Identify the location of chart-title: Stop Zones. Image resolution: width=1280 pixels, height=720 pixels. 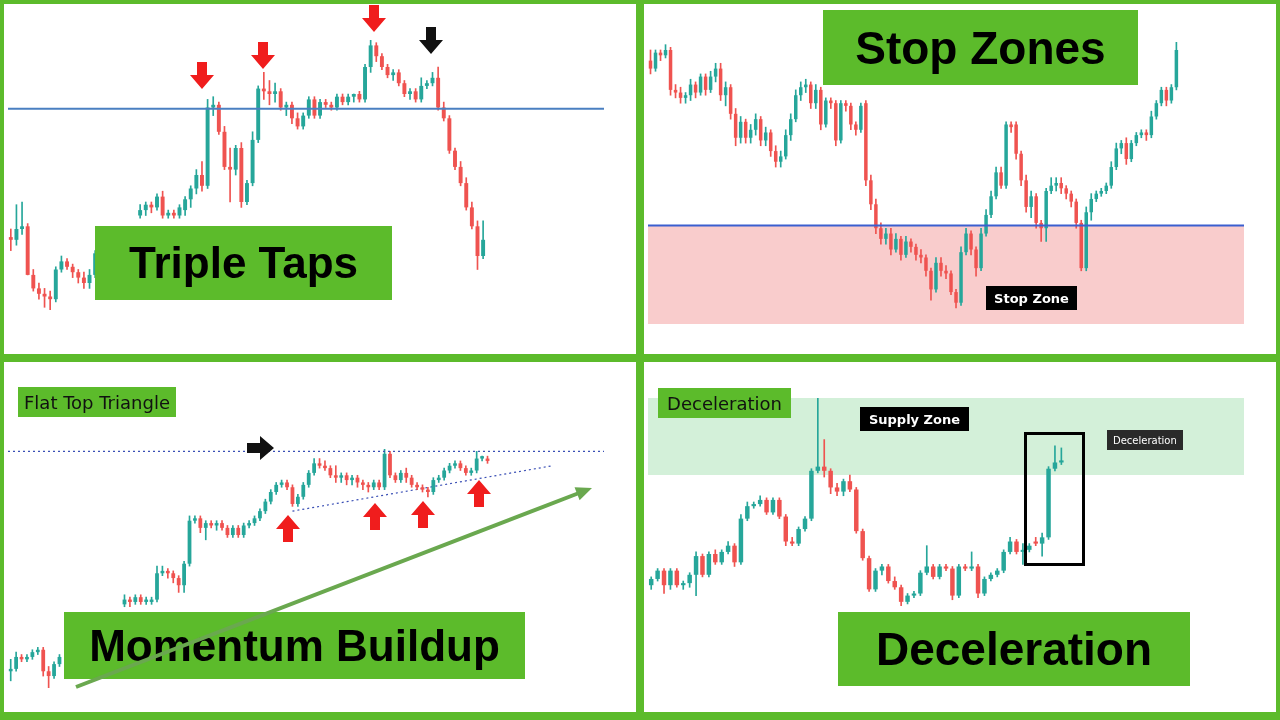
(980, 47).